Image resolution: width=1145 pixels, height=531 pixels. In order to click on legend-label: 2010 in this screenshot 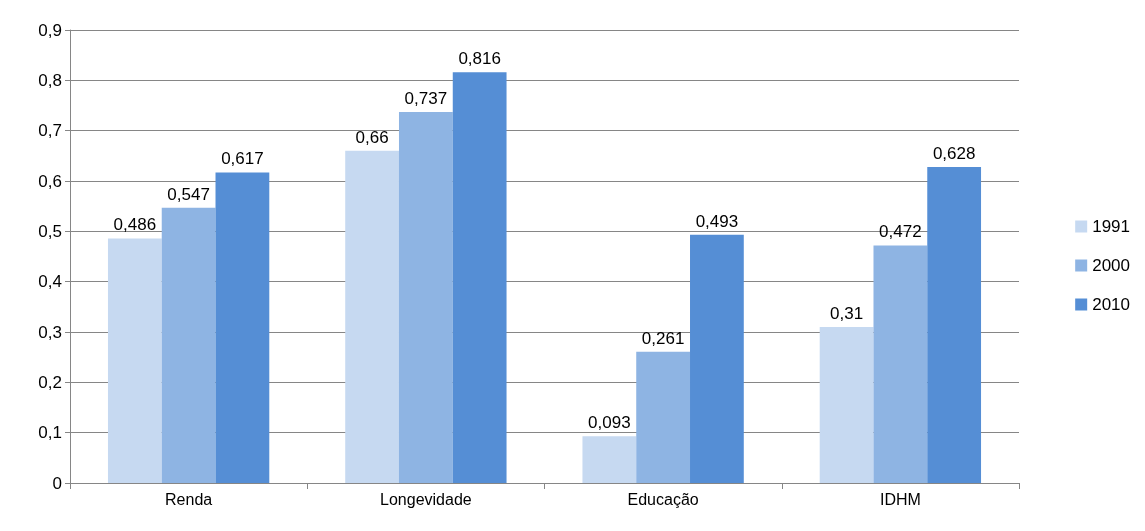, I will do `click(1111, 304)`.